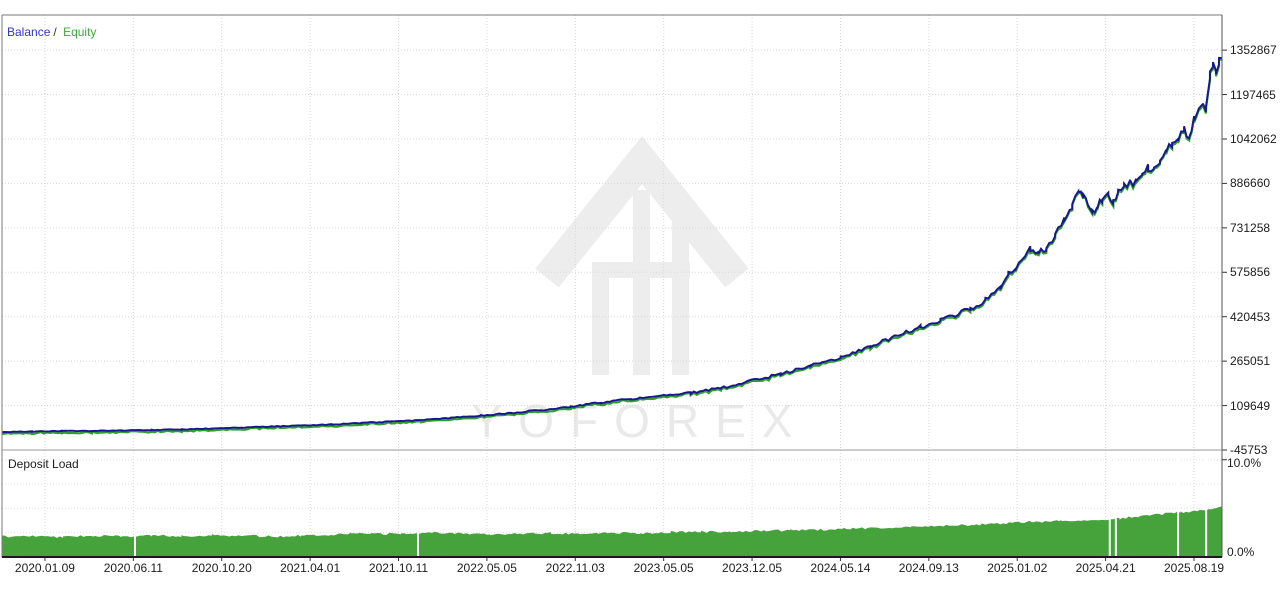 Image resolution: width=1280 pixels, height=600 pixels. Describe the element at coordinates (1244, 463) in the screenshot. I see `deposit-load-max-label: 10.0%` at that location.